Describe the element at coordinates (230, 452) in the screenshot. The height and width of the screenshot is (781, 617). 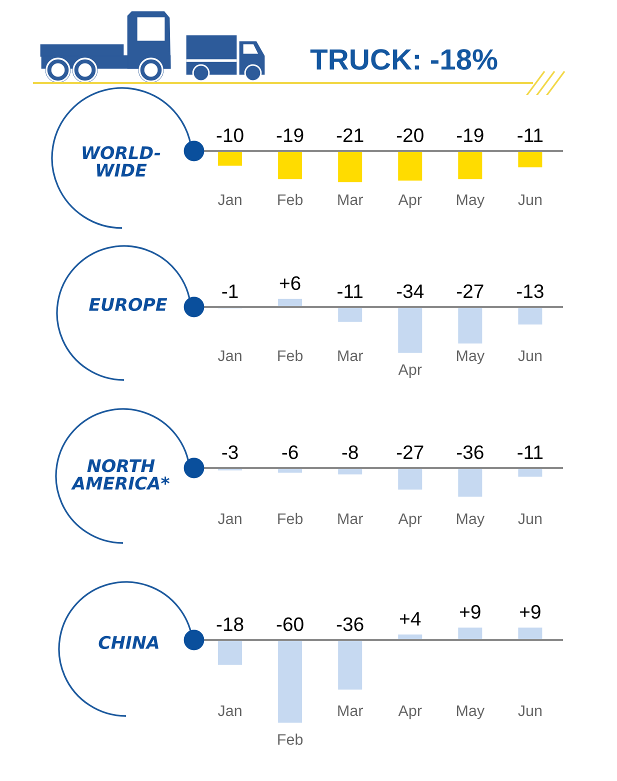
I see `data-label: -3` at that location.